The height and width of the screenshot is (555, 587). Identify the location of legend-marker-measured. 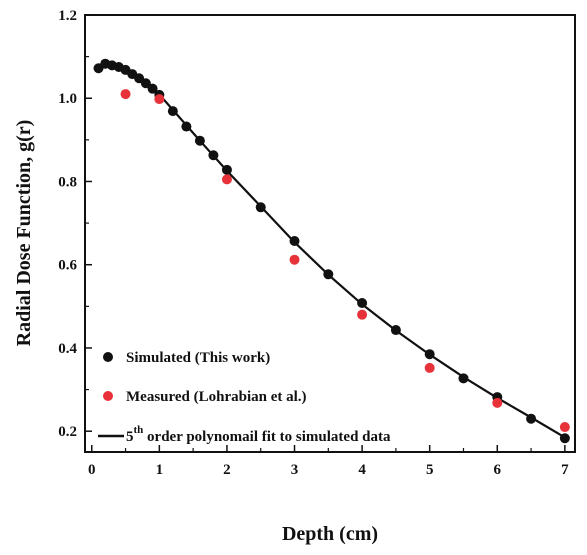
(108, 396).